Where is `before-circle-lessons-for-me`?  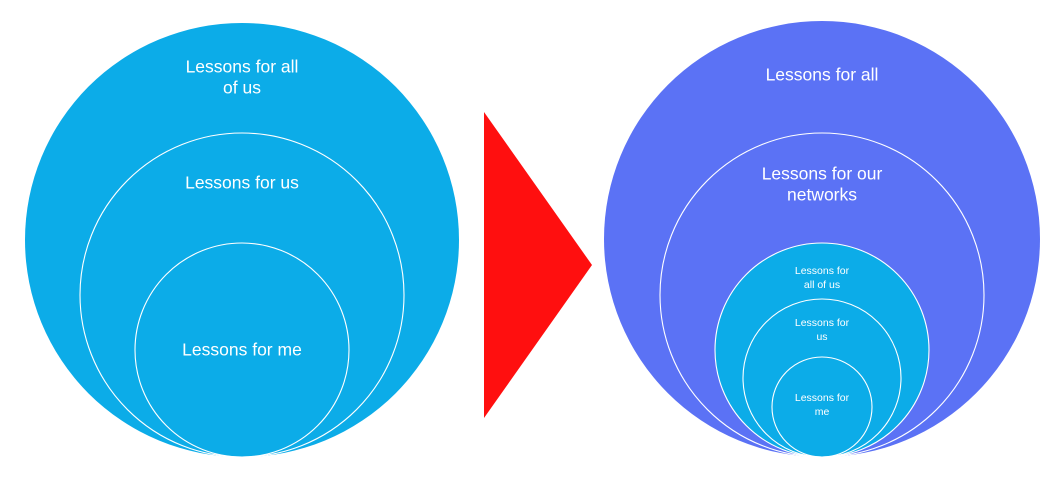
before-circle-lessons-for-me is located at coordinates (242, 350).